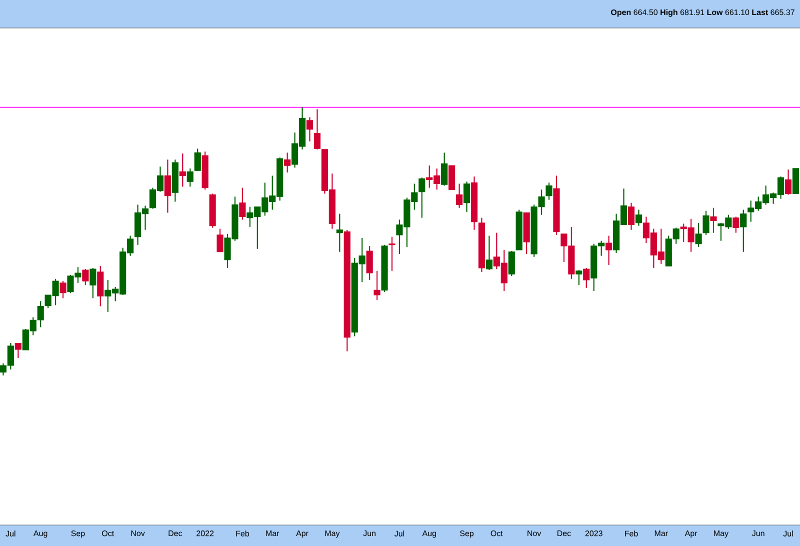  Describe the element at coordinates (702, 13) in the screenshot. I see `text: Open 664.50 High 681.91 Low 661.10 Last 665.37` at that location.